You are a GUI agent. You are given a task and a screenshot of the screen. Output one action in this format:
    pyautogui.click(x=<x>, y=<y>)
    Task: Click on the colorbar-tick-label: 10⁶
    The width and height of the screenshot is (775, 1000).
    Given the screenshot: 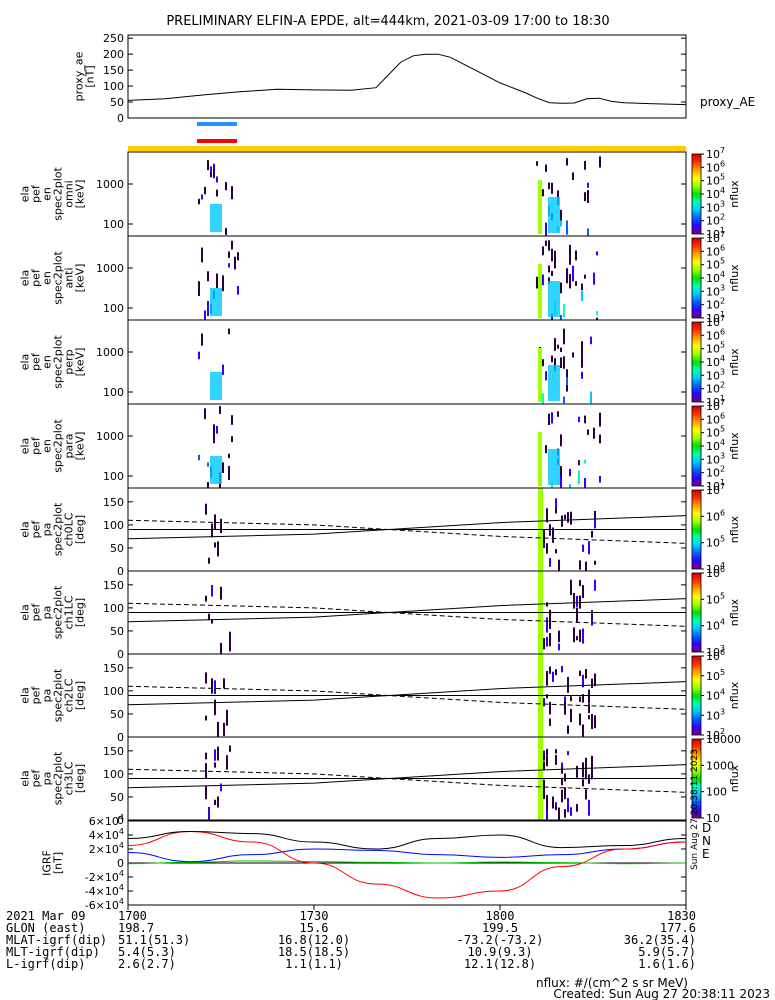 What is the action you would take?
    pyautogui.click(x=715, y=572)
    